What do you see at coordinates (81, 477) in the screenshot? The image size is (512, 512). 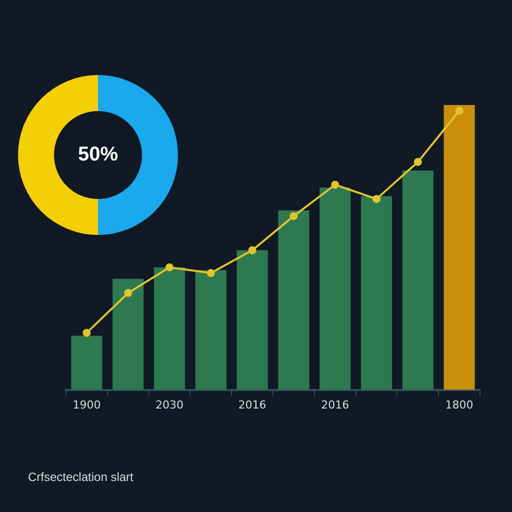 I see `text: Crfsecteclation slart` at bounding box center [81, 477].